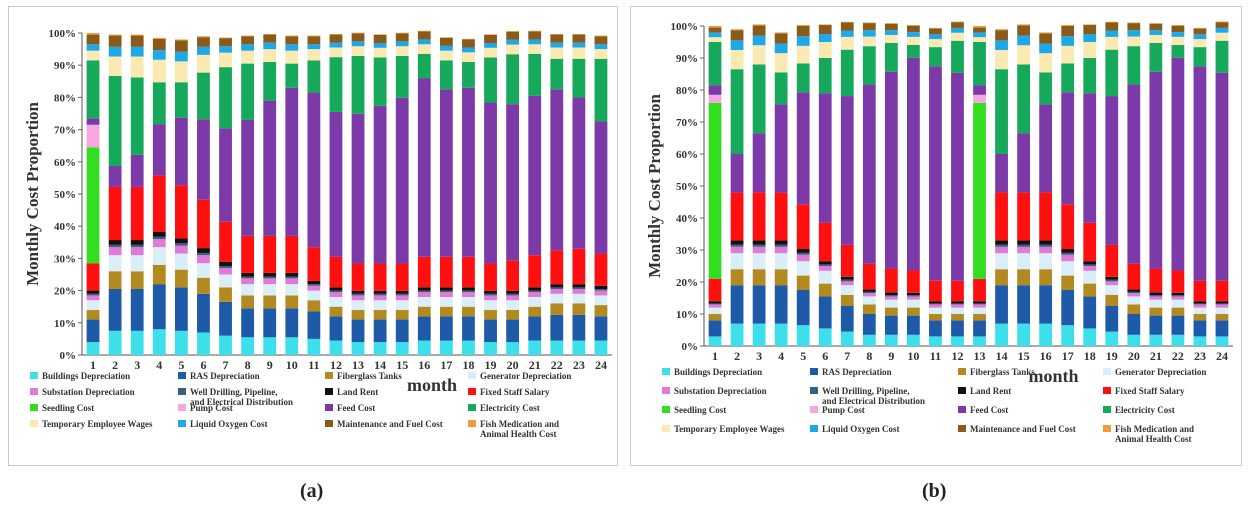 The width and height of the screenshot is (1257, 525). What do you see at coordinates (601, 365) in the screenshot?
I see `x-tick-label: 24` at bounding box center [601, 365].